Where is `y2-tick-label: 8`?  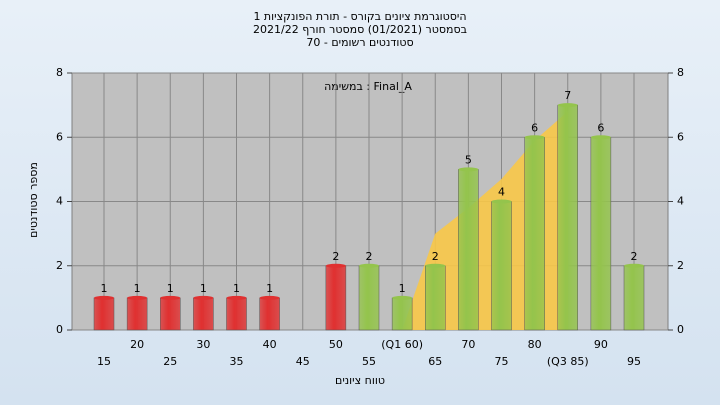
y2-tick-label: 8 is located at coordinates (680, 72).